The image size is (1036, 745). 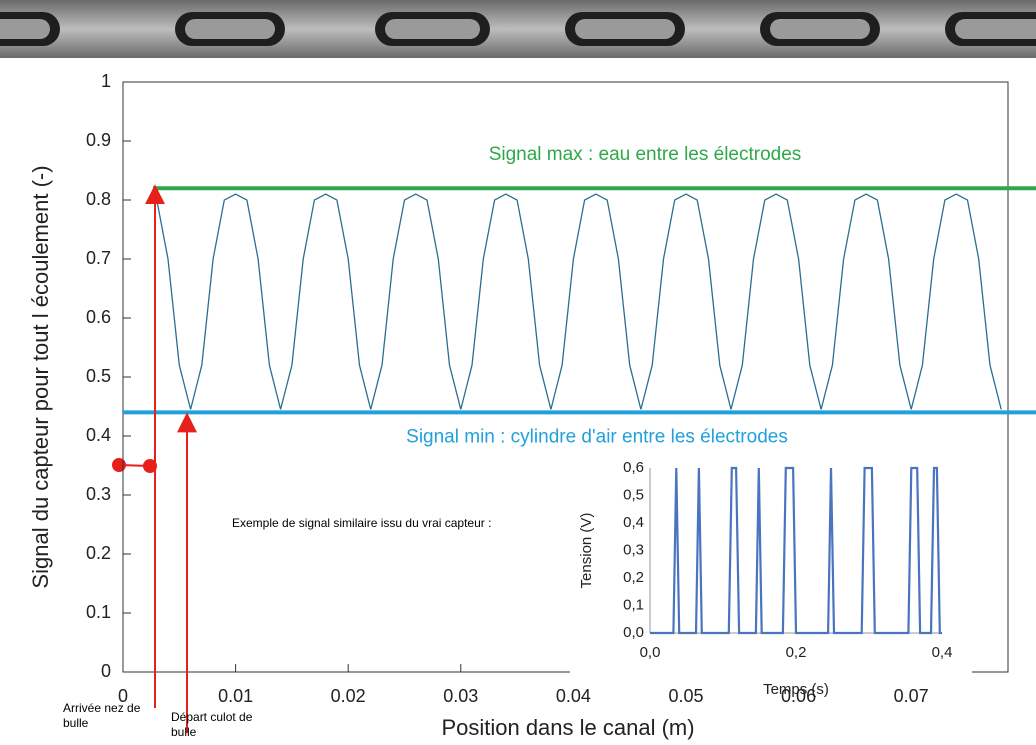 I want to click on inset-background, so click(x=771, y=566).